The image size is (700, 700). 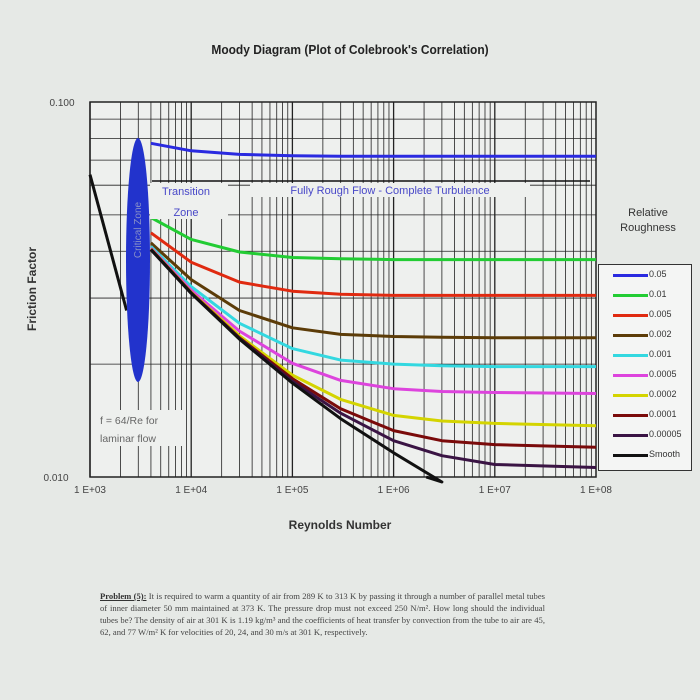 I want to click on legend-label: 0.05, so click(x=658, y=274).